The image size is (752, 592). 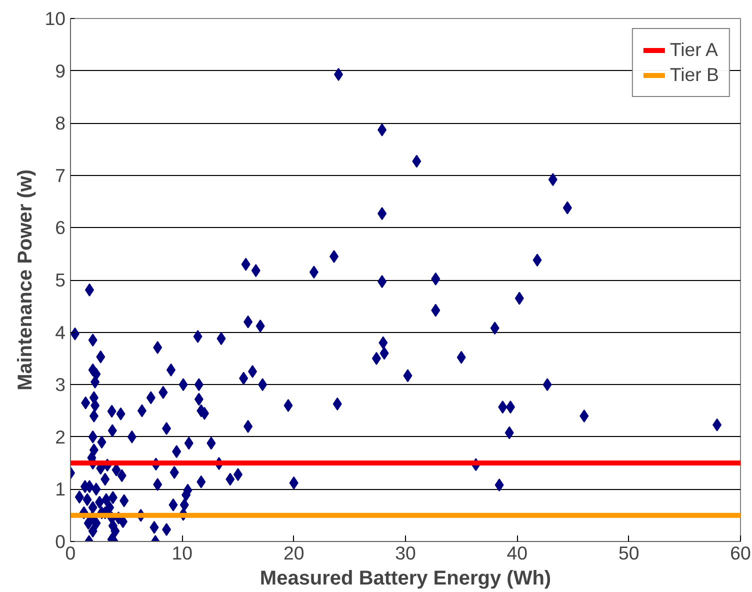 I want to click on legend-label: Tier A, so click(x=694, y=50).